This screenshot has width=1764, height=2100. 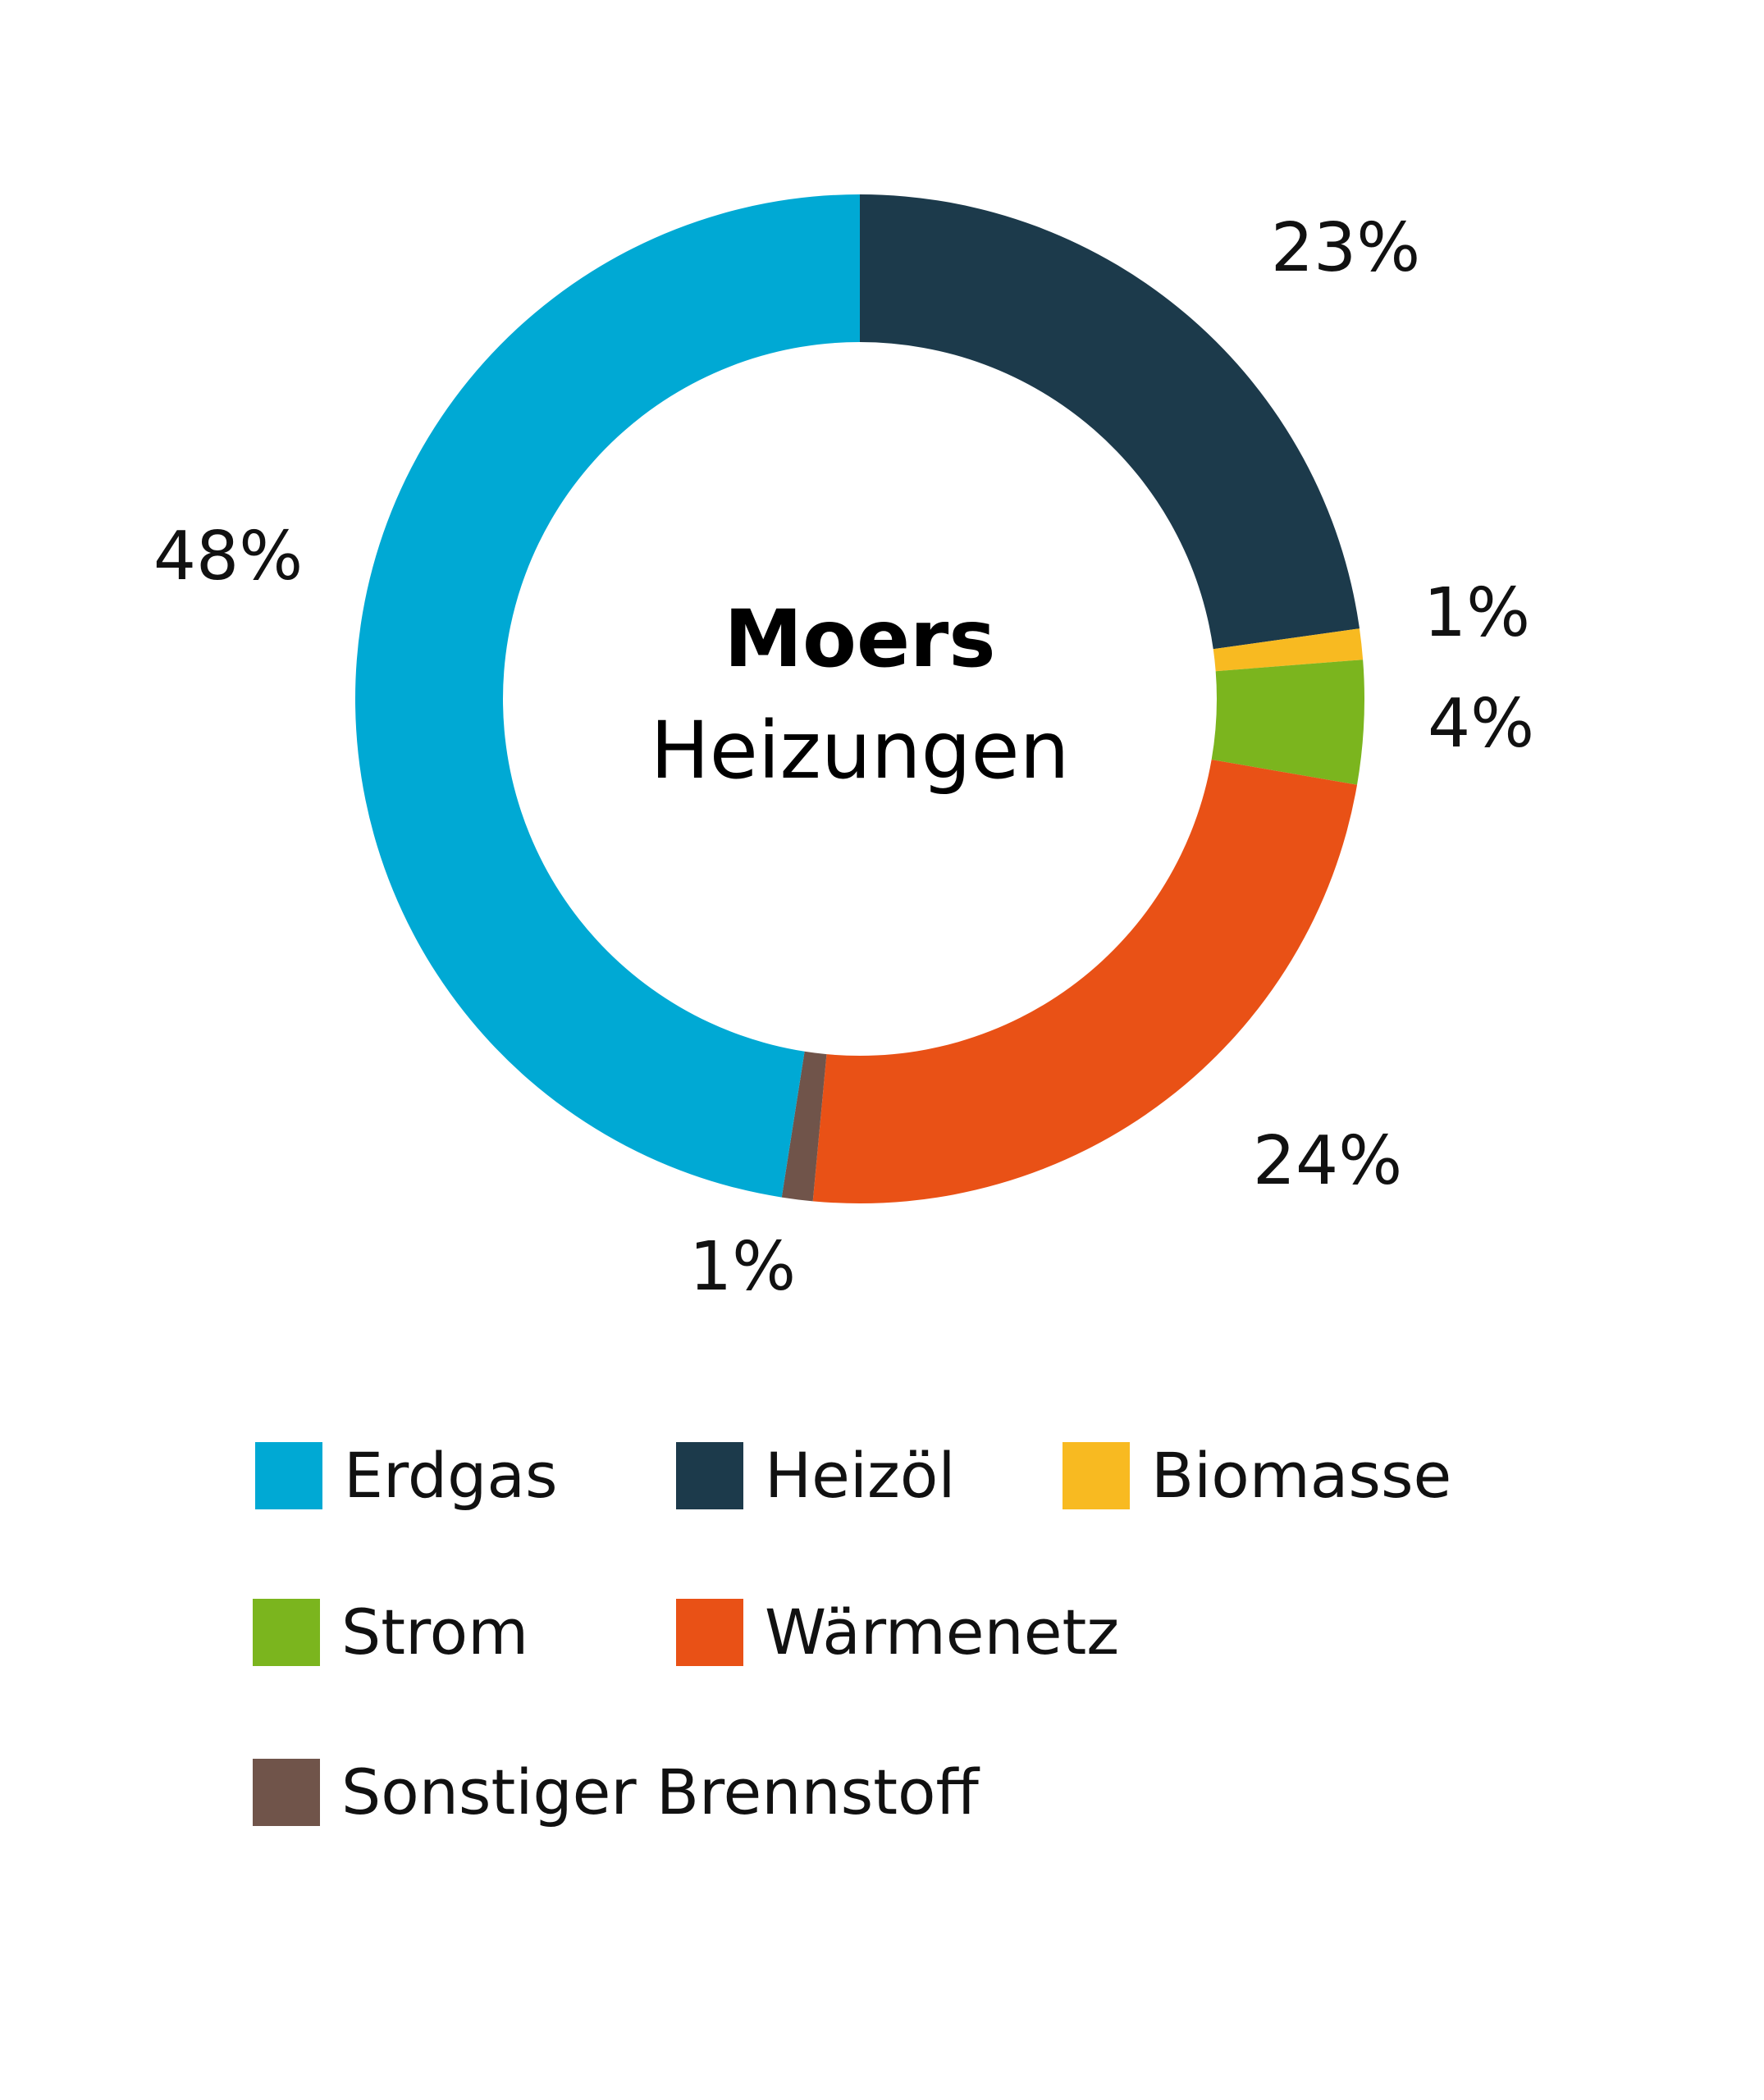 What do you see at coordinates (1301, 1476) in the screenshot?
I see `legend-label-biomasse: Biomasse` at bounding box center [1301, 1476].